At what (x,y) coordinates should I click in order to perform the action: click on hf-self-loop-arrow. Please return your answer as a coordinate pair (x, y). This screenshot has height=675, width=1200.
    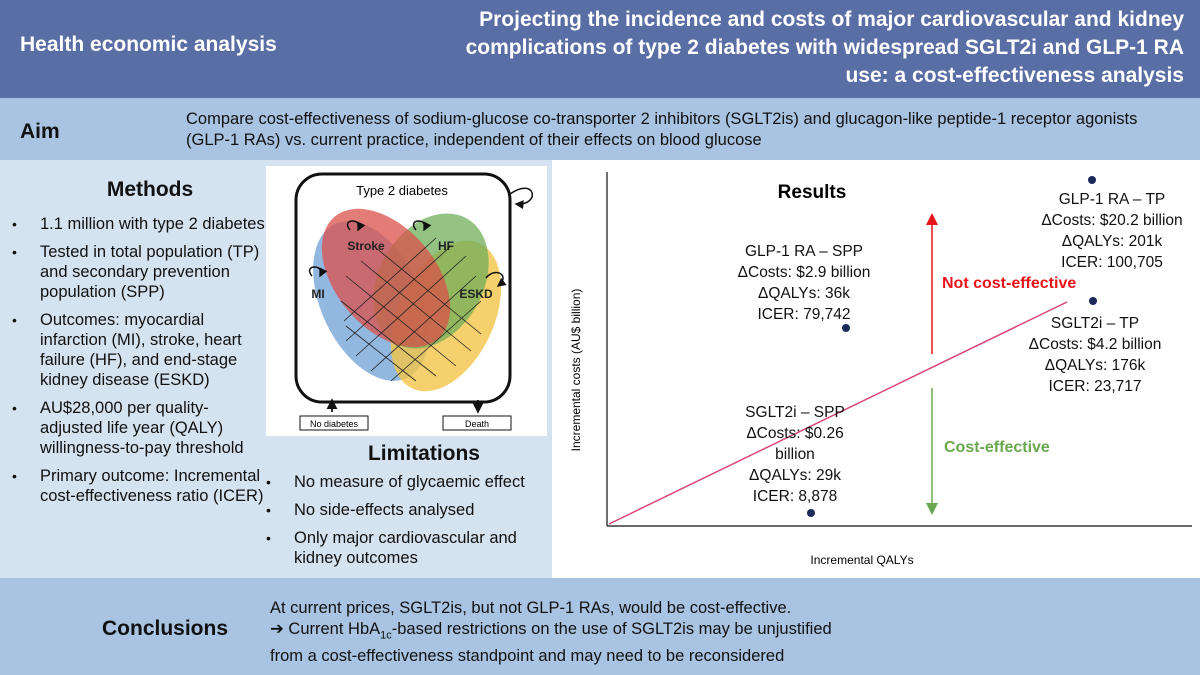
    Looking at the image, I should click on (422, 226).